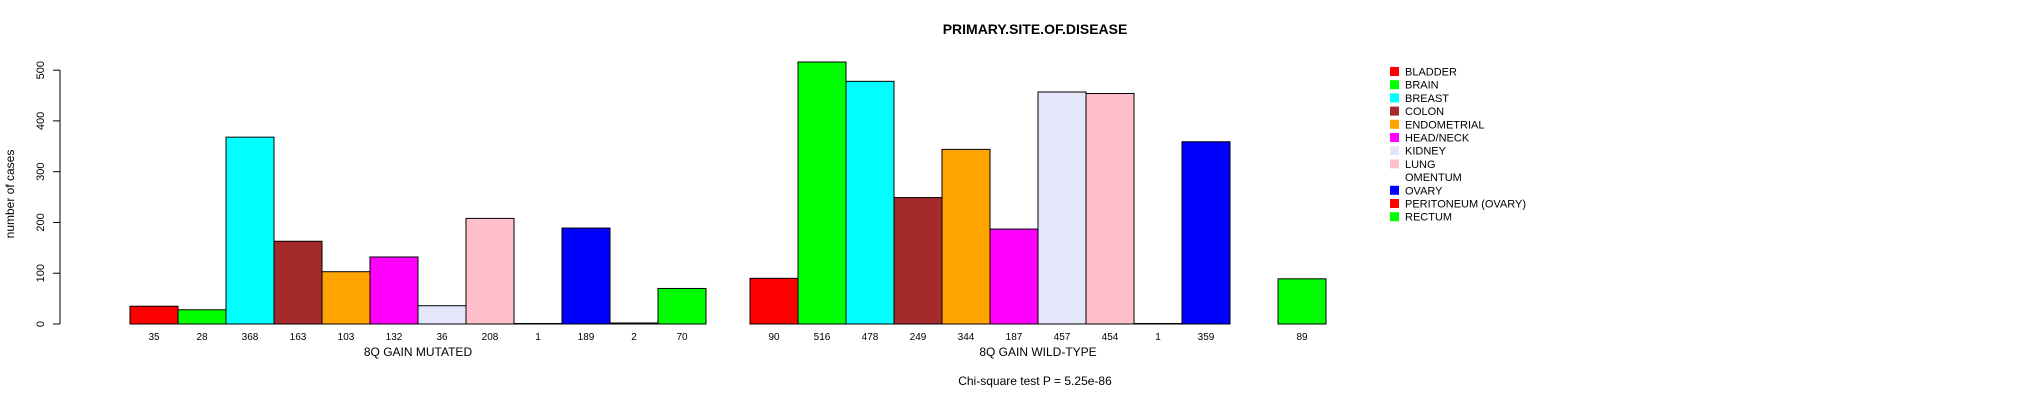 Image resolution: width=2040 pixels, height=405 pixels. Describe the element at coordinates (1422, 86) in the screenshot. I see `legend-label: BRAIN` at that location.